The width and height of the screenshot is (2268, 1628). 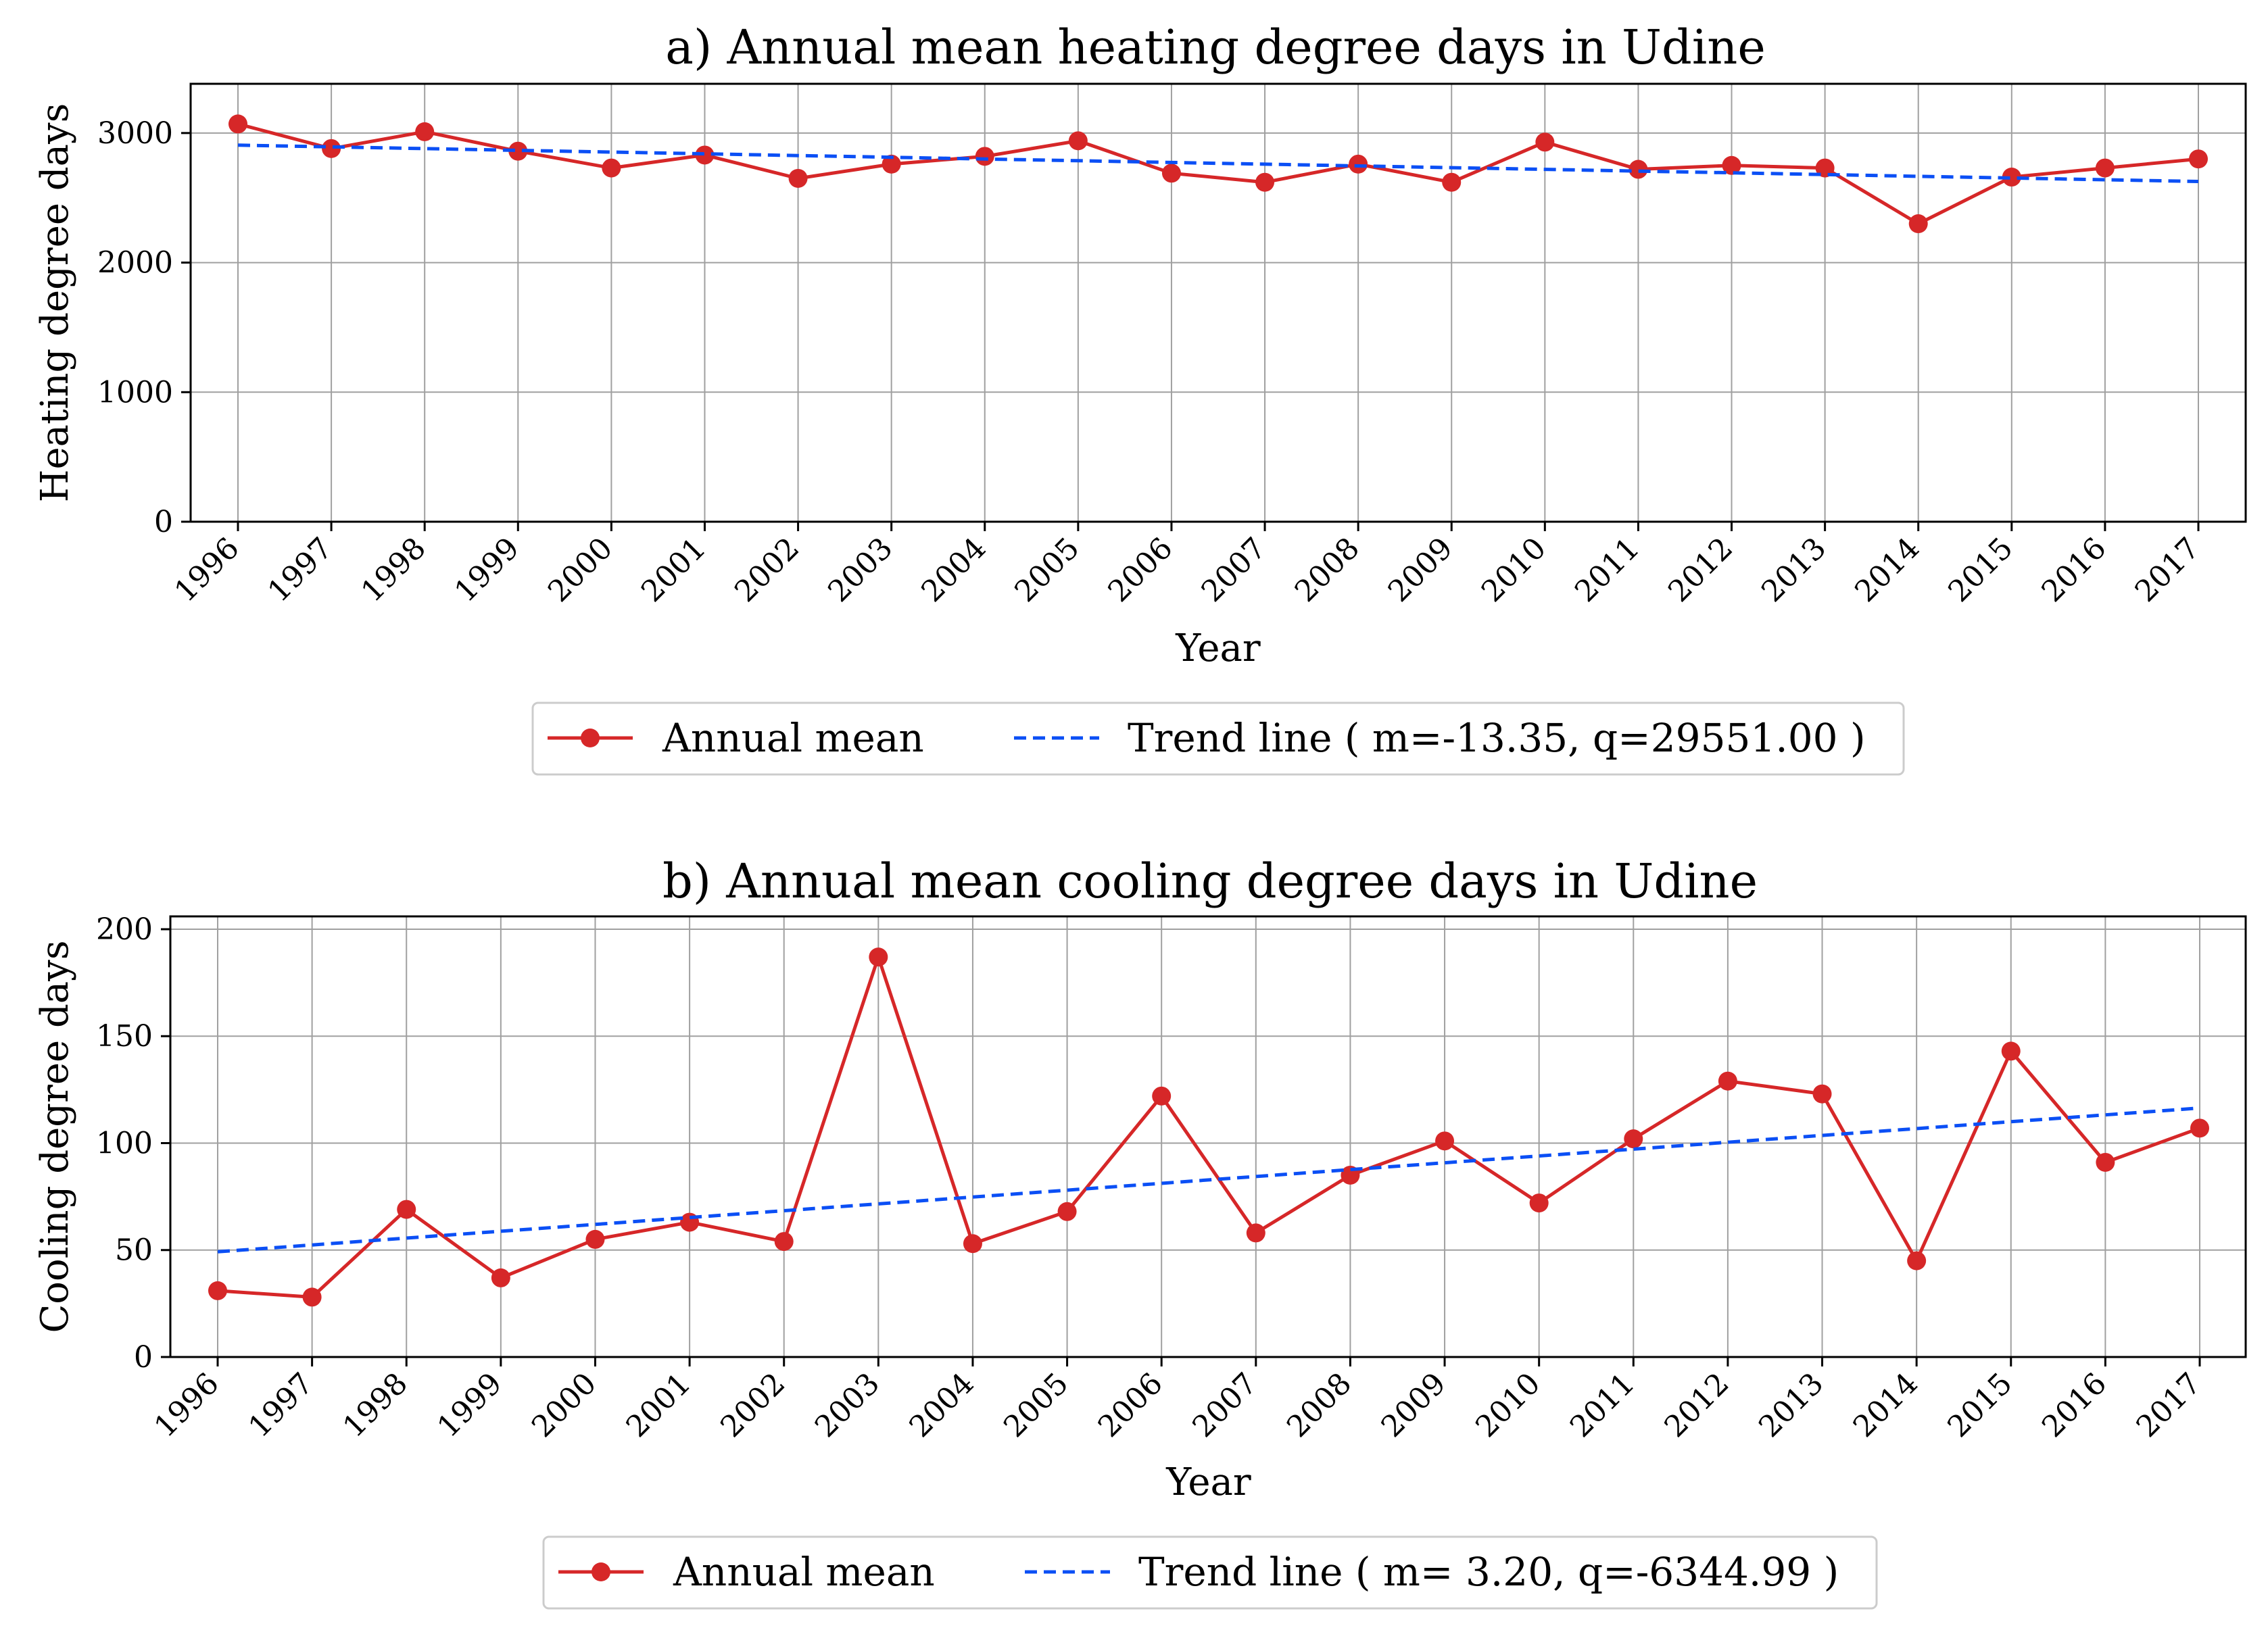 I want to click on heating-x-tick-label: 2003, so click(x=860, y=570).